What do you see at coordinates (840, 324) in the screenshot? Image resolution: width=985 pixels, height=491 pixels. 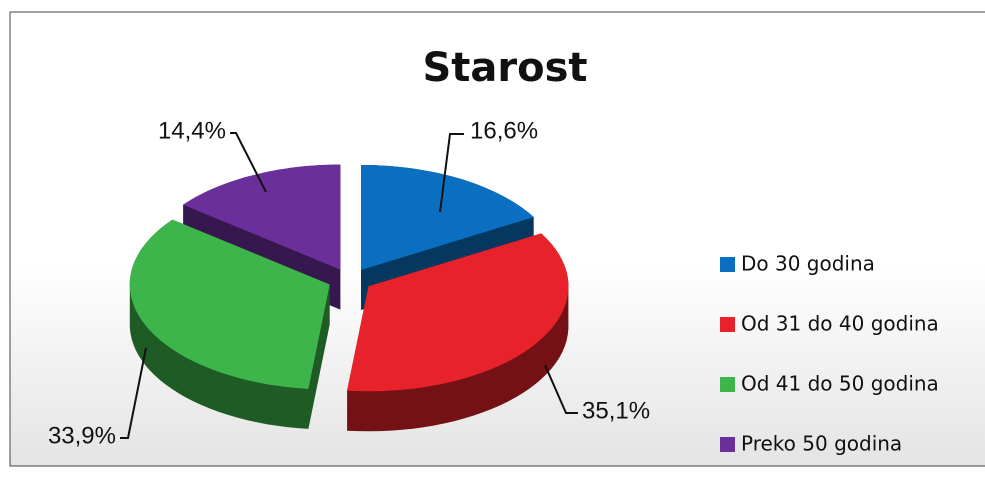 I see `legend-label: Od 31 do 40 godina` at bounding box center [840, 324].